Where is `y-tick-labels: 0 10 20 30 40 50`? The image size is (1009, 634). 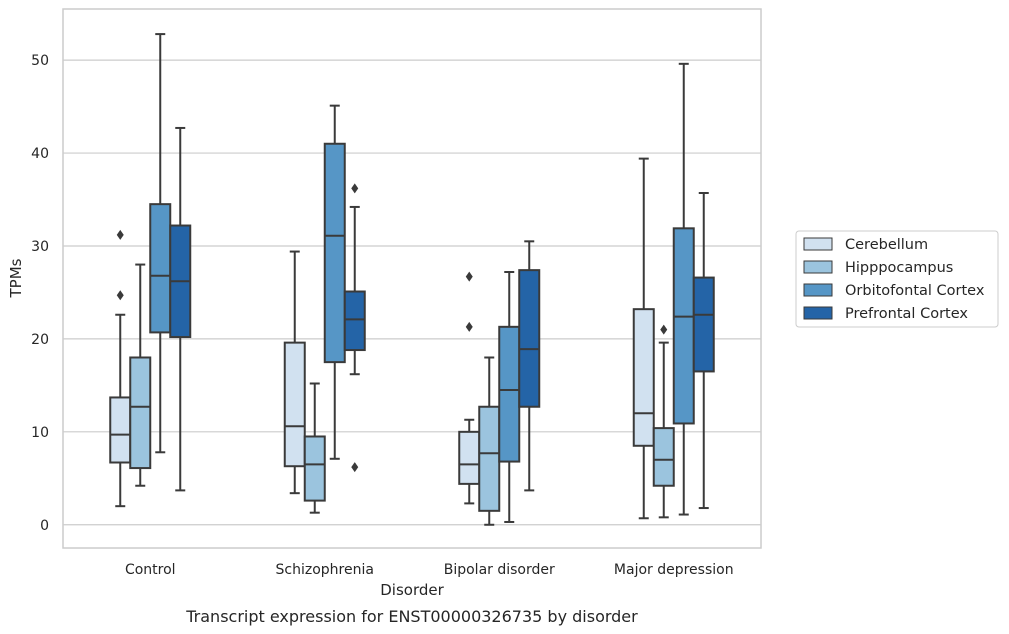
y-tick-labels: 0 10 20 30 40 50 is located at coordinates (40, 293).